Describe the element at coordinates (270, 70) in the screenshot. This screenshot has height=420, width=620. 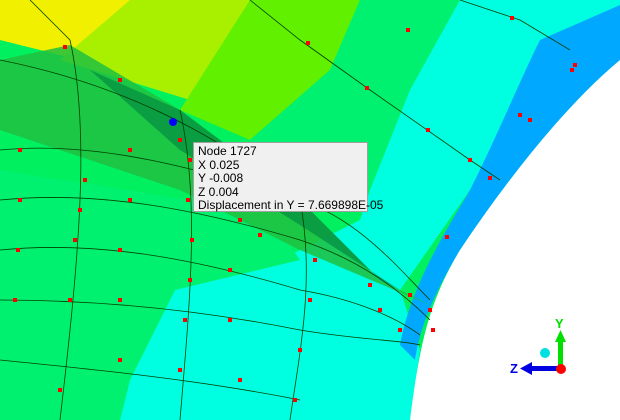
I see `contour-green` at that location.